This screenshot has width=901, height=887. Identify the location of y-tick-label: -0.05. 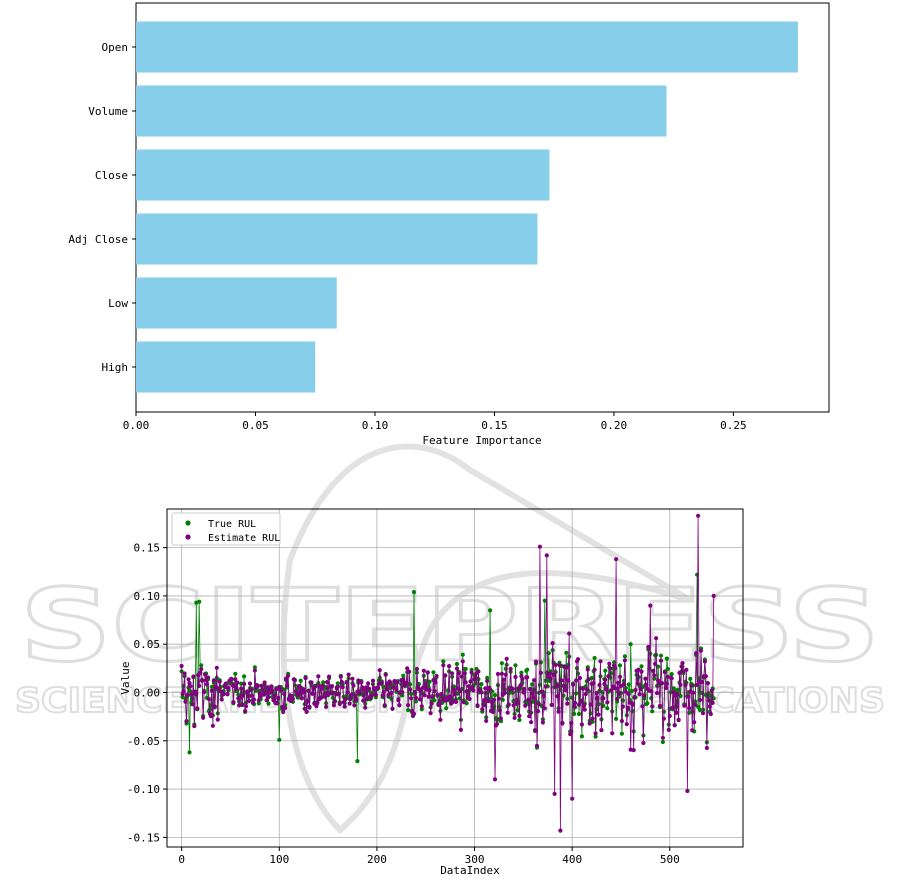
(143, 741).